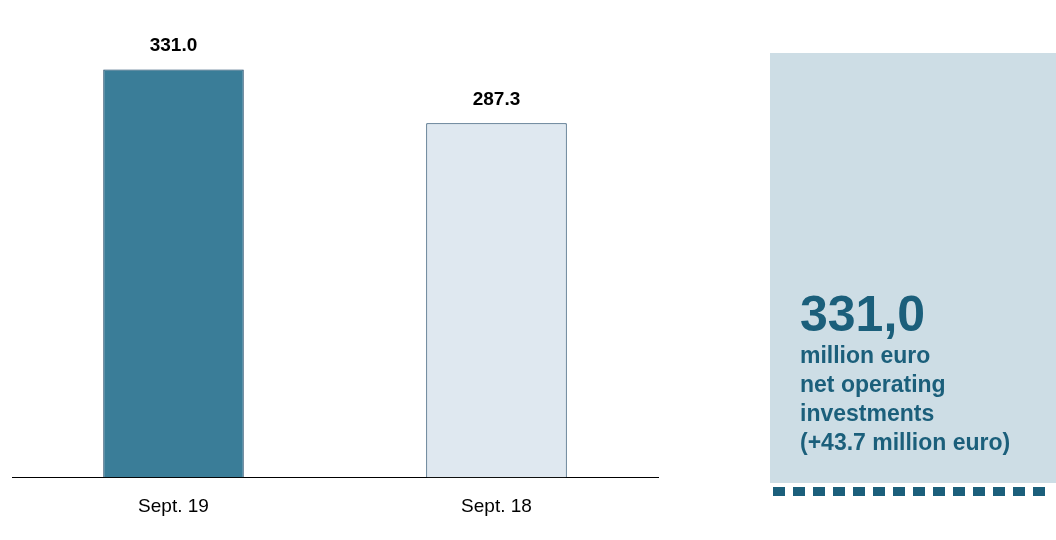  I want to click on text: (+43.7 million euro), so click(905, 442).